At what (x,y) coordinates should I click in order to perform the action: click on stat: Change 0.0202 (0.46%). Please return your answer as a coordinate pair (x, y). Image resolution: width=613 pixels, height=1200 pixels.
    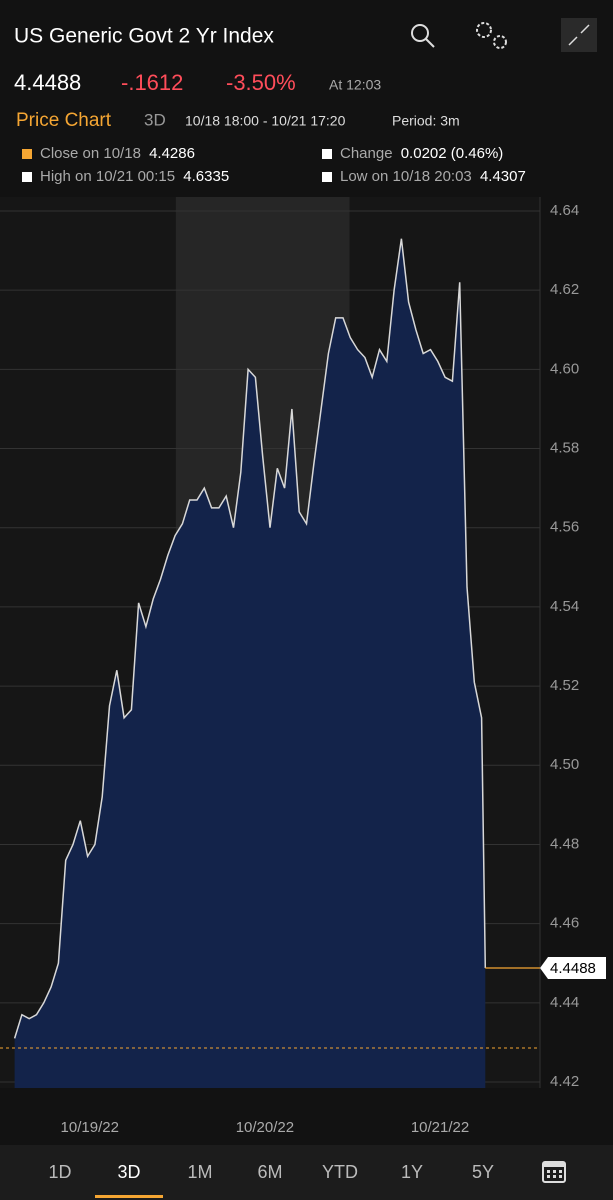
    Looking at the image, I should click on (421, 153).